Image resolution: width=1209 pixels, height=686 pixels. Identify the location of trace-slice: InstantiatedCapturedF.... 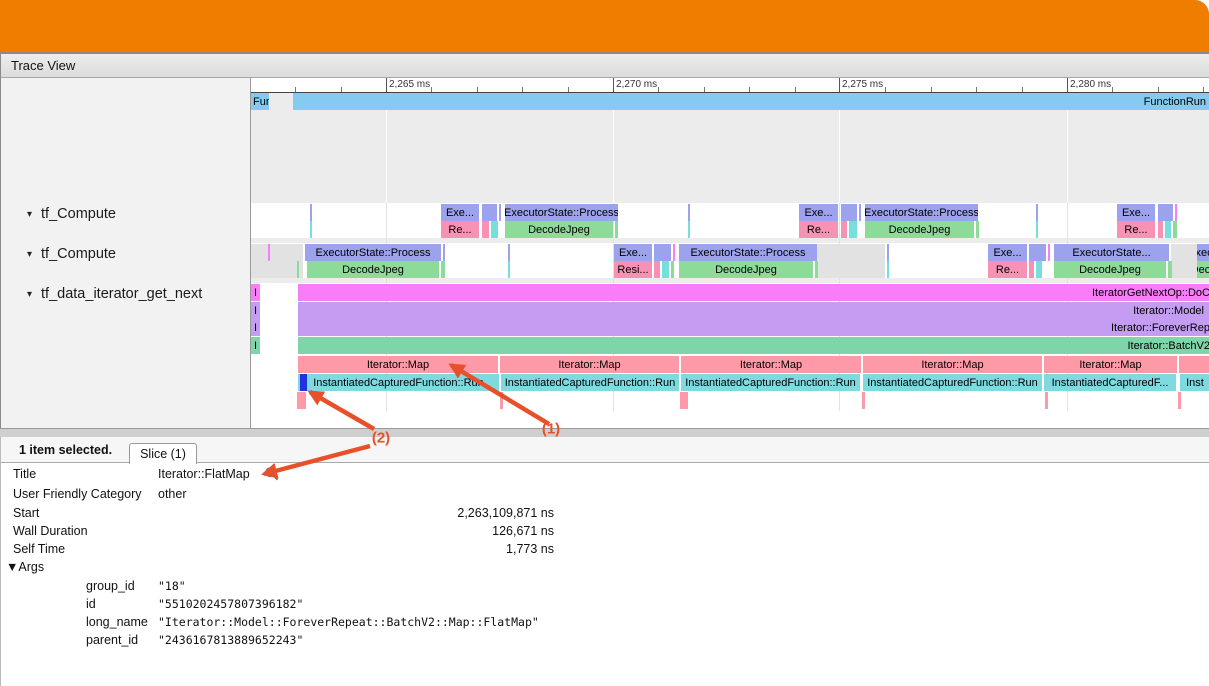
(1110, 382).